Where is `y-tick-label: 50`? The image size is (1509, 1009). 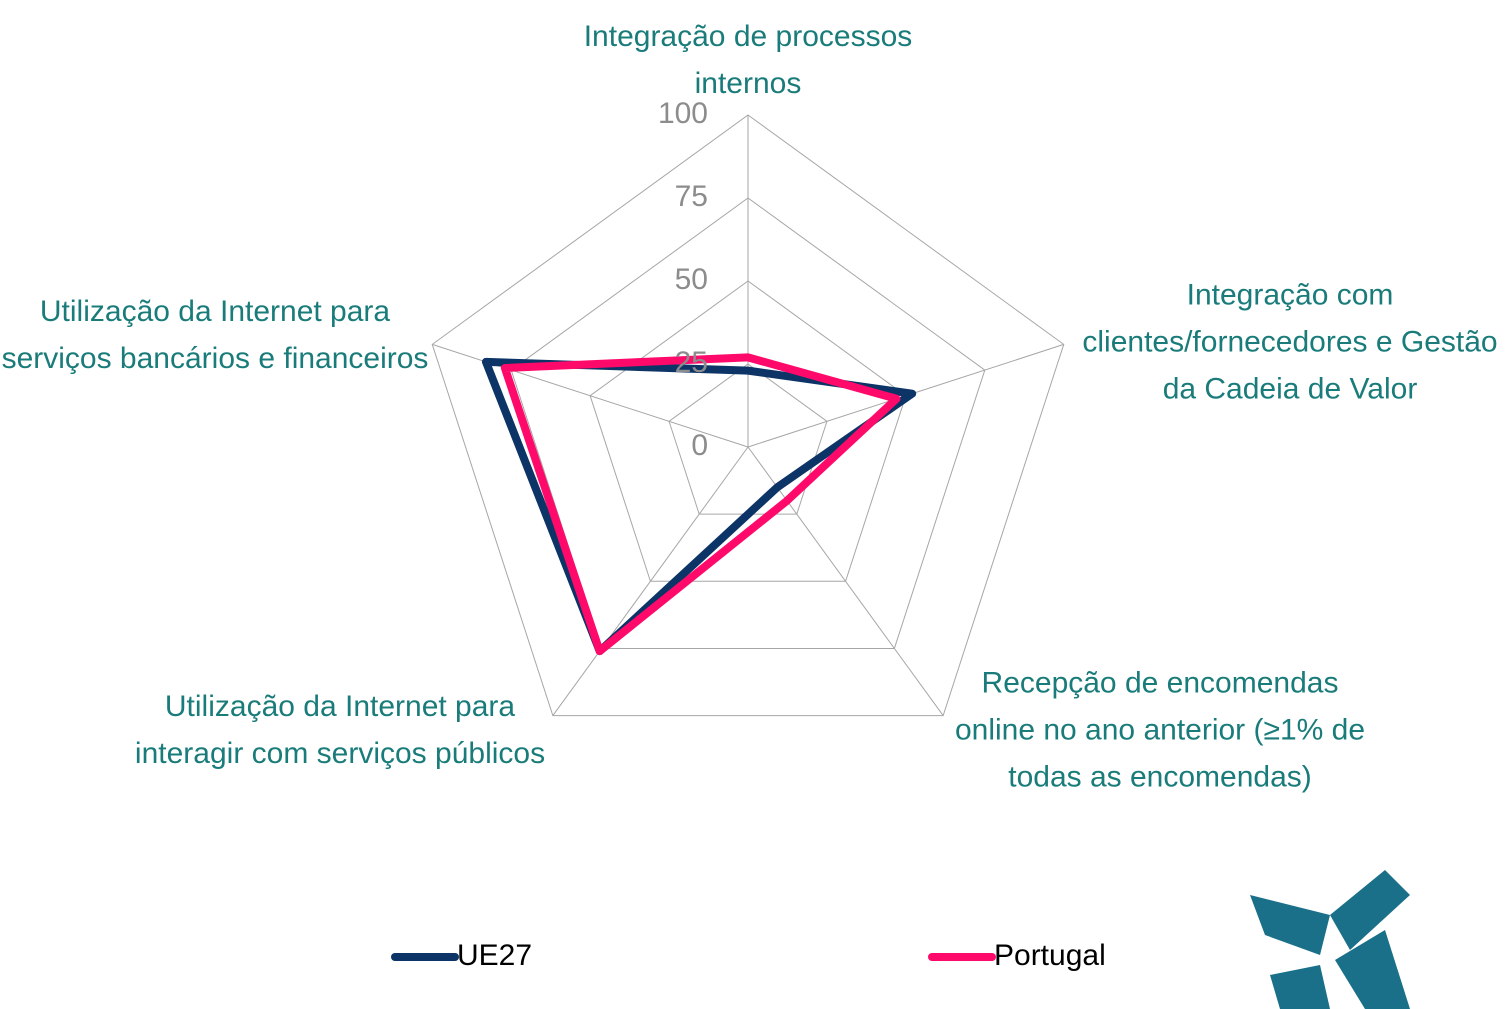 y-tick-label: 50 is located at coordinates (691, 279).